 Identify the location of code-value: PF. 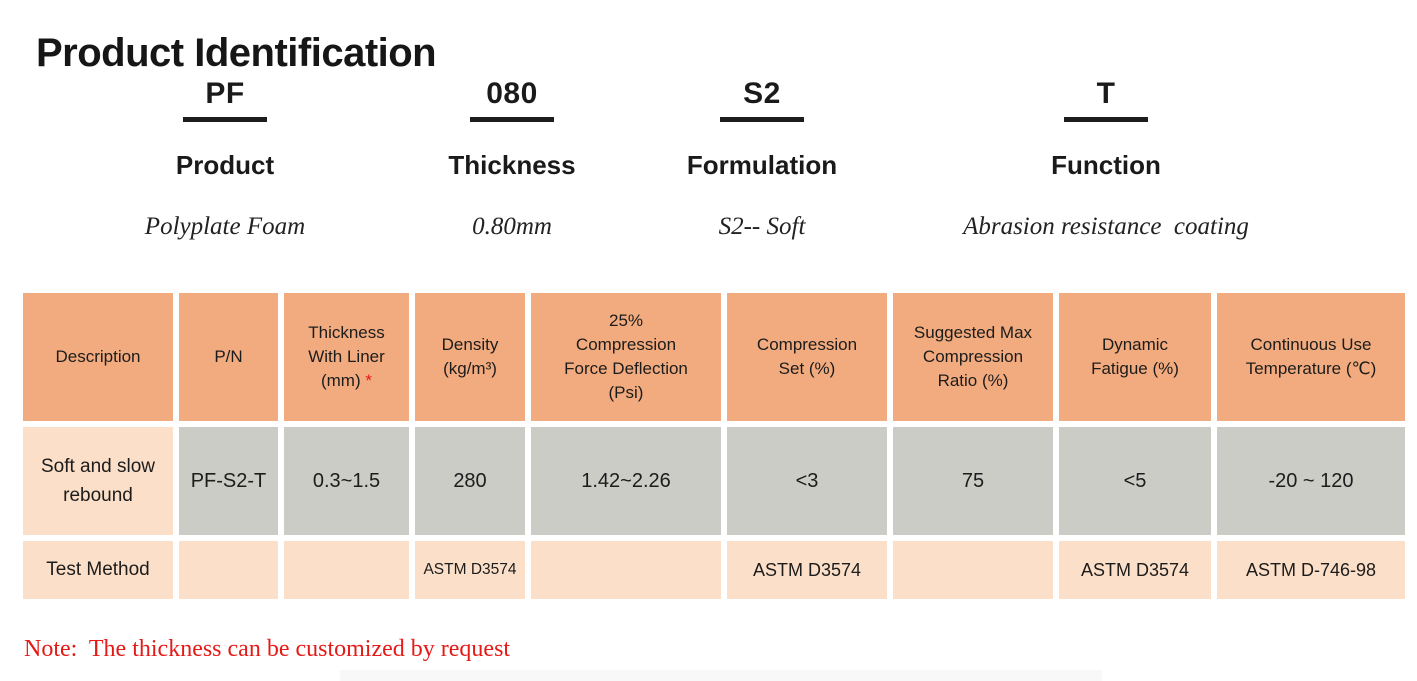
(225, 93).